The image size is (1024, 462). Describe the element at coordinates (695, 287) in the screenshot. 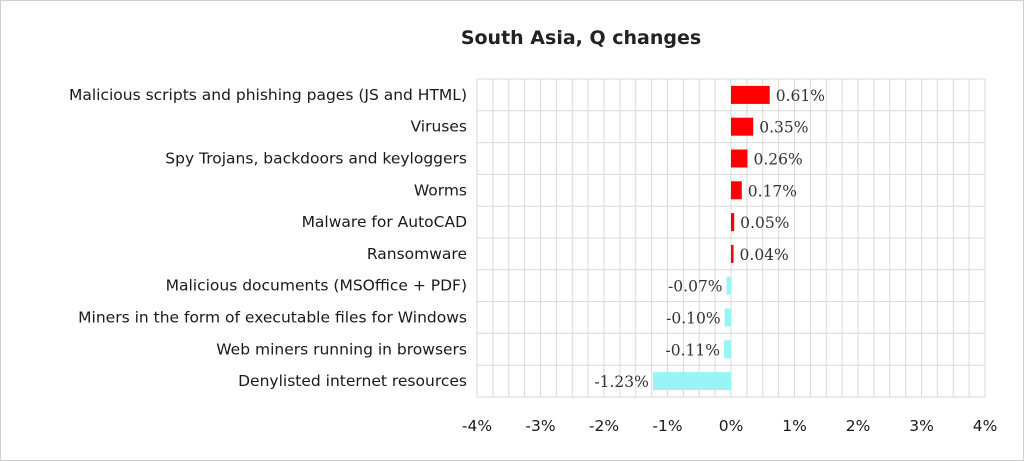

I see `data-label: -0.07%` at that location.